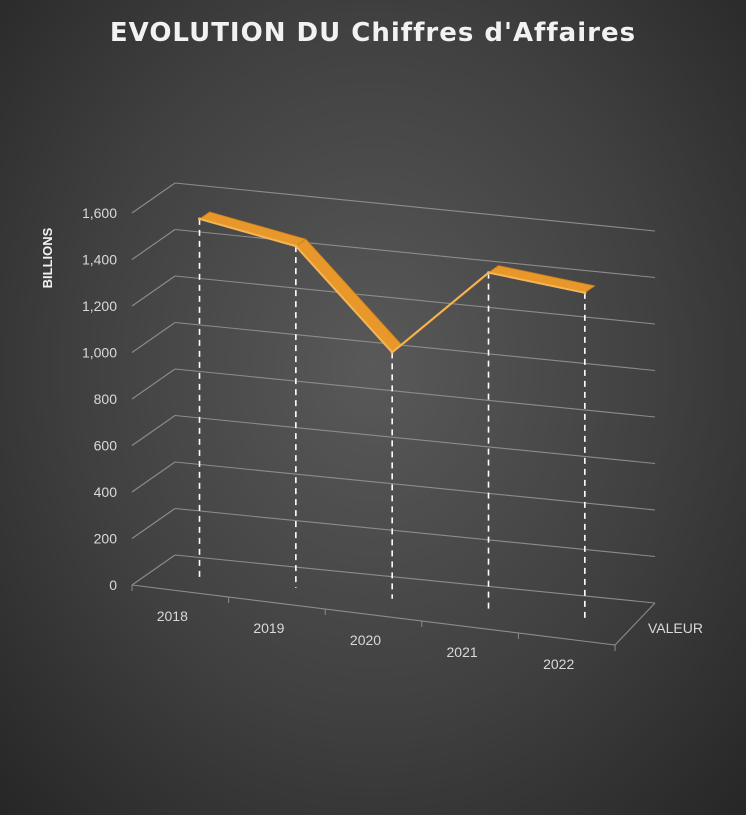 The image size is (746, 815). I want to click on x-axis-line, so click(373, 615).